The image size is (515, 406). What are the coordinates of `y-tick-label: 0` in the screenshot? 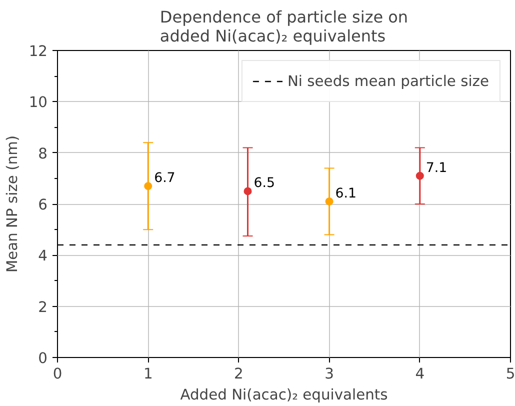 It's located at (43, 358).